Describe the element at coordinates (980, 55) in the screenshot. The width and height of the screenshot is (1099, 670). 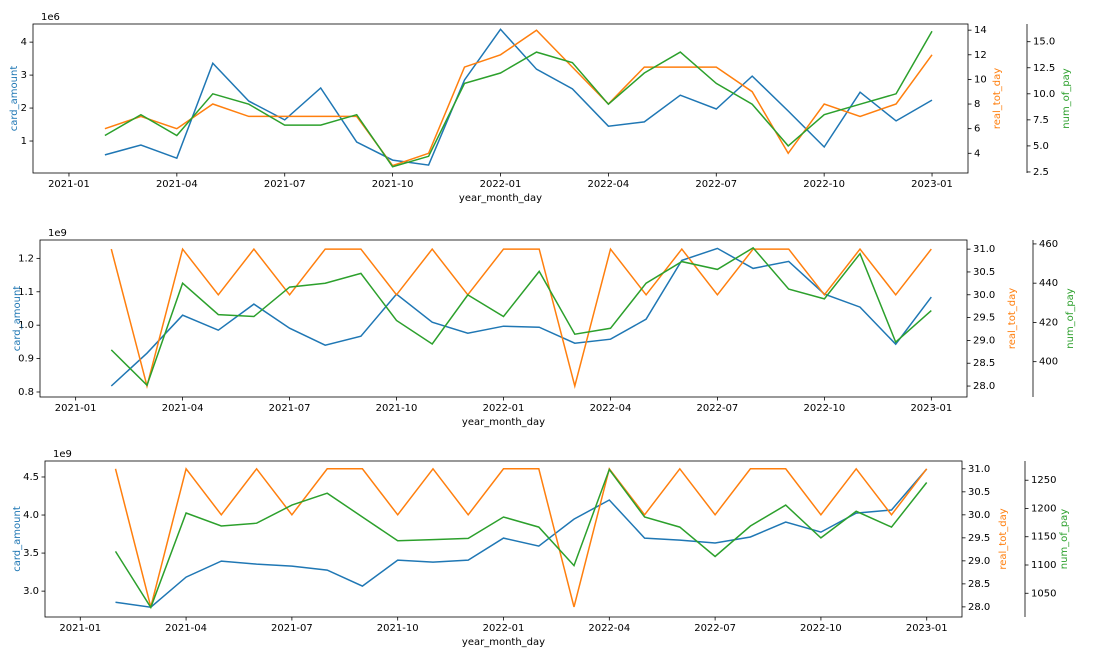
I see `y-tick-label: 12` at that location.